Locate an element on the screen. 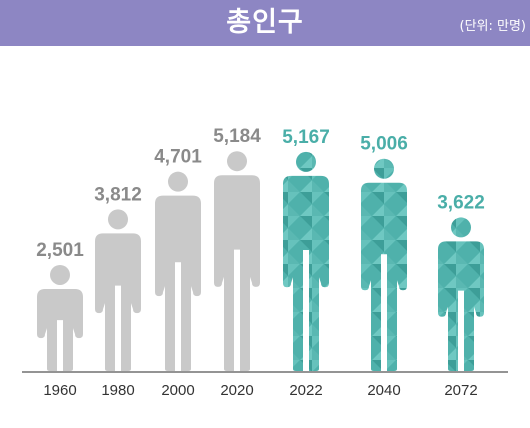 This screenshot has width=530, height=428. value-label-2072: 3,622 is located at coordinates (461, 202).